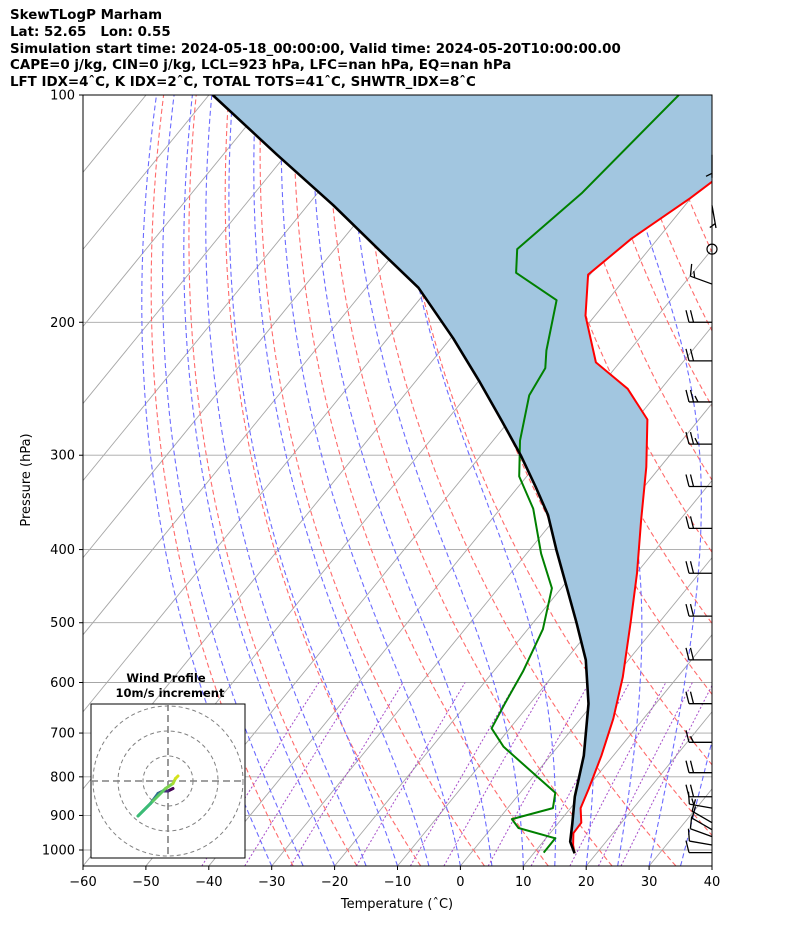 The image size is (794, 937). I want to click on x-axis-label: Temperature (ˆC), so click(396, 904).